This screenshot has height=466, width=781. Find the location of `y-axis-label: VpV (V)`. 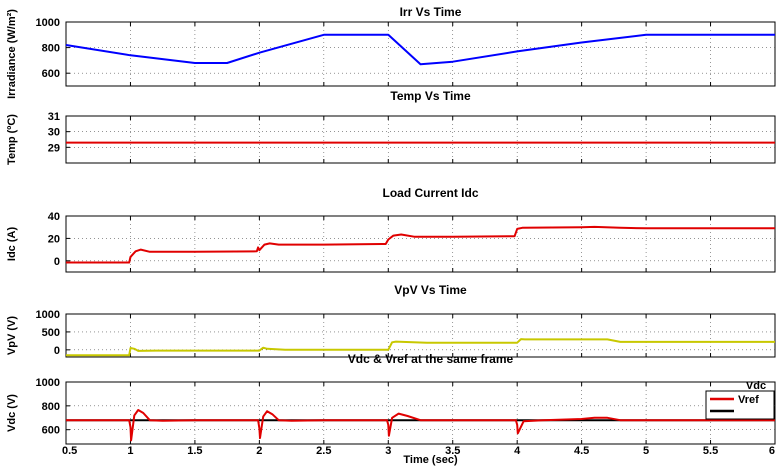

y-axis-label: VpV (V) is located at coordinates (12, 335).